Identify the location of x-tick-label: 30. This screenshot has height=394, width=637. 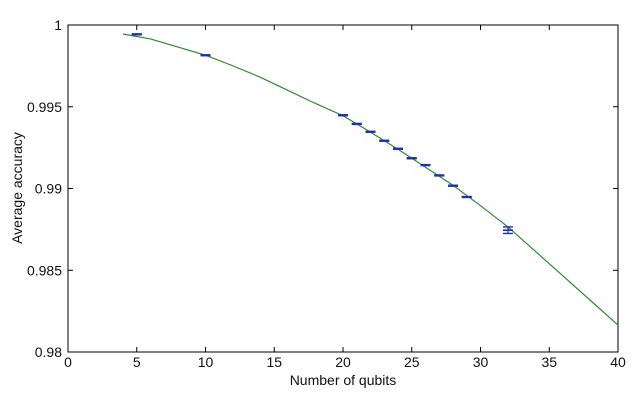
(481, 362).